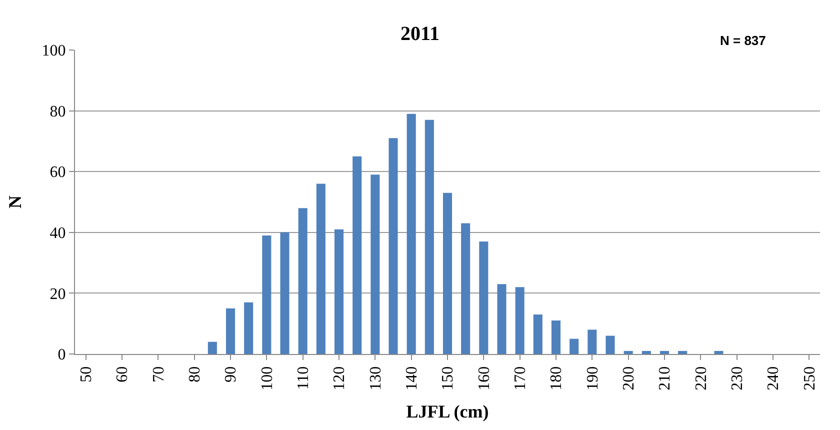 The height and width of the screenshot is (430, 840). I want to click on x-tick-label: 80, so click(195, 374).